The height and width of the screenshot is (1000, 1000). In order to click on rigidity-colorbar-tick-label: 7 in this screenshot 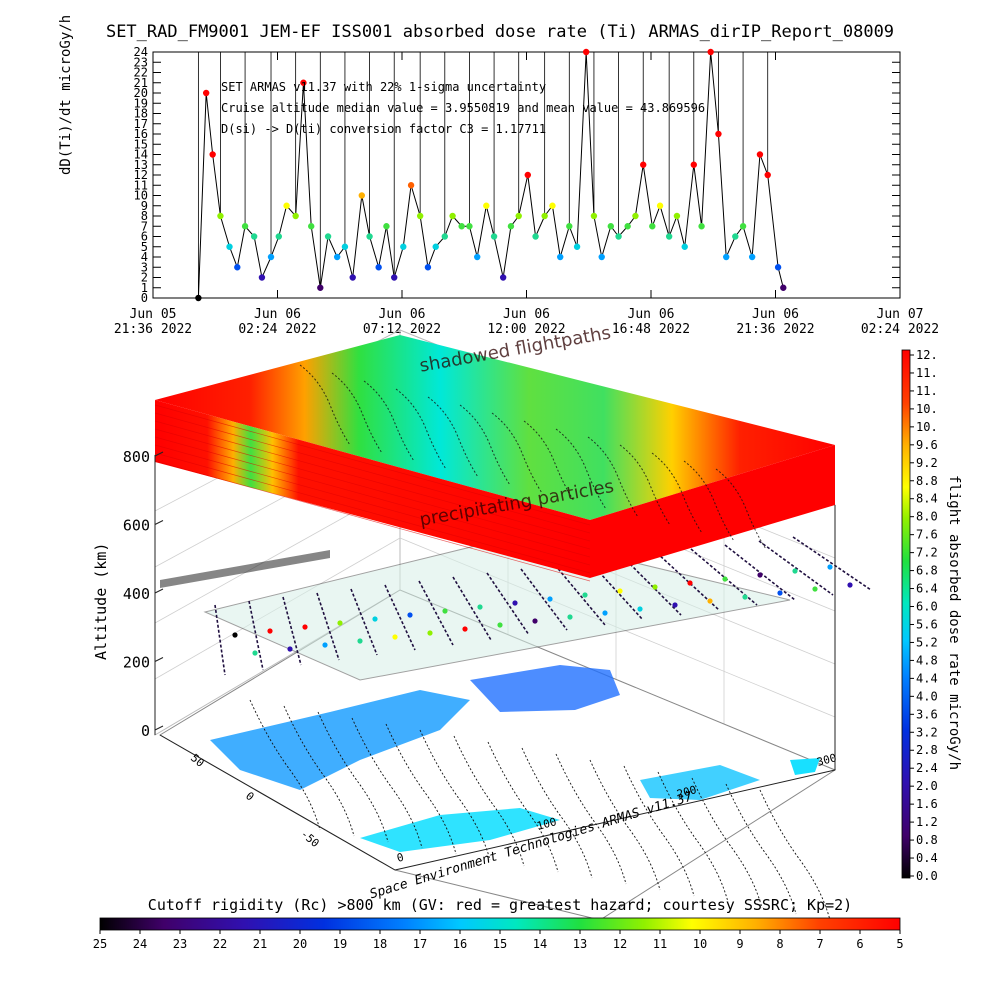, I will do `click(819, 944)`.